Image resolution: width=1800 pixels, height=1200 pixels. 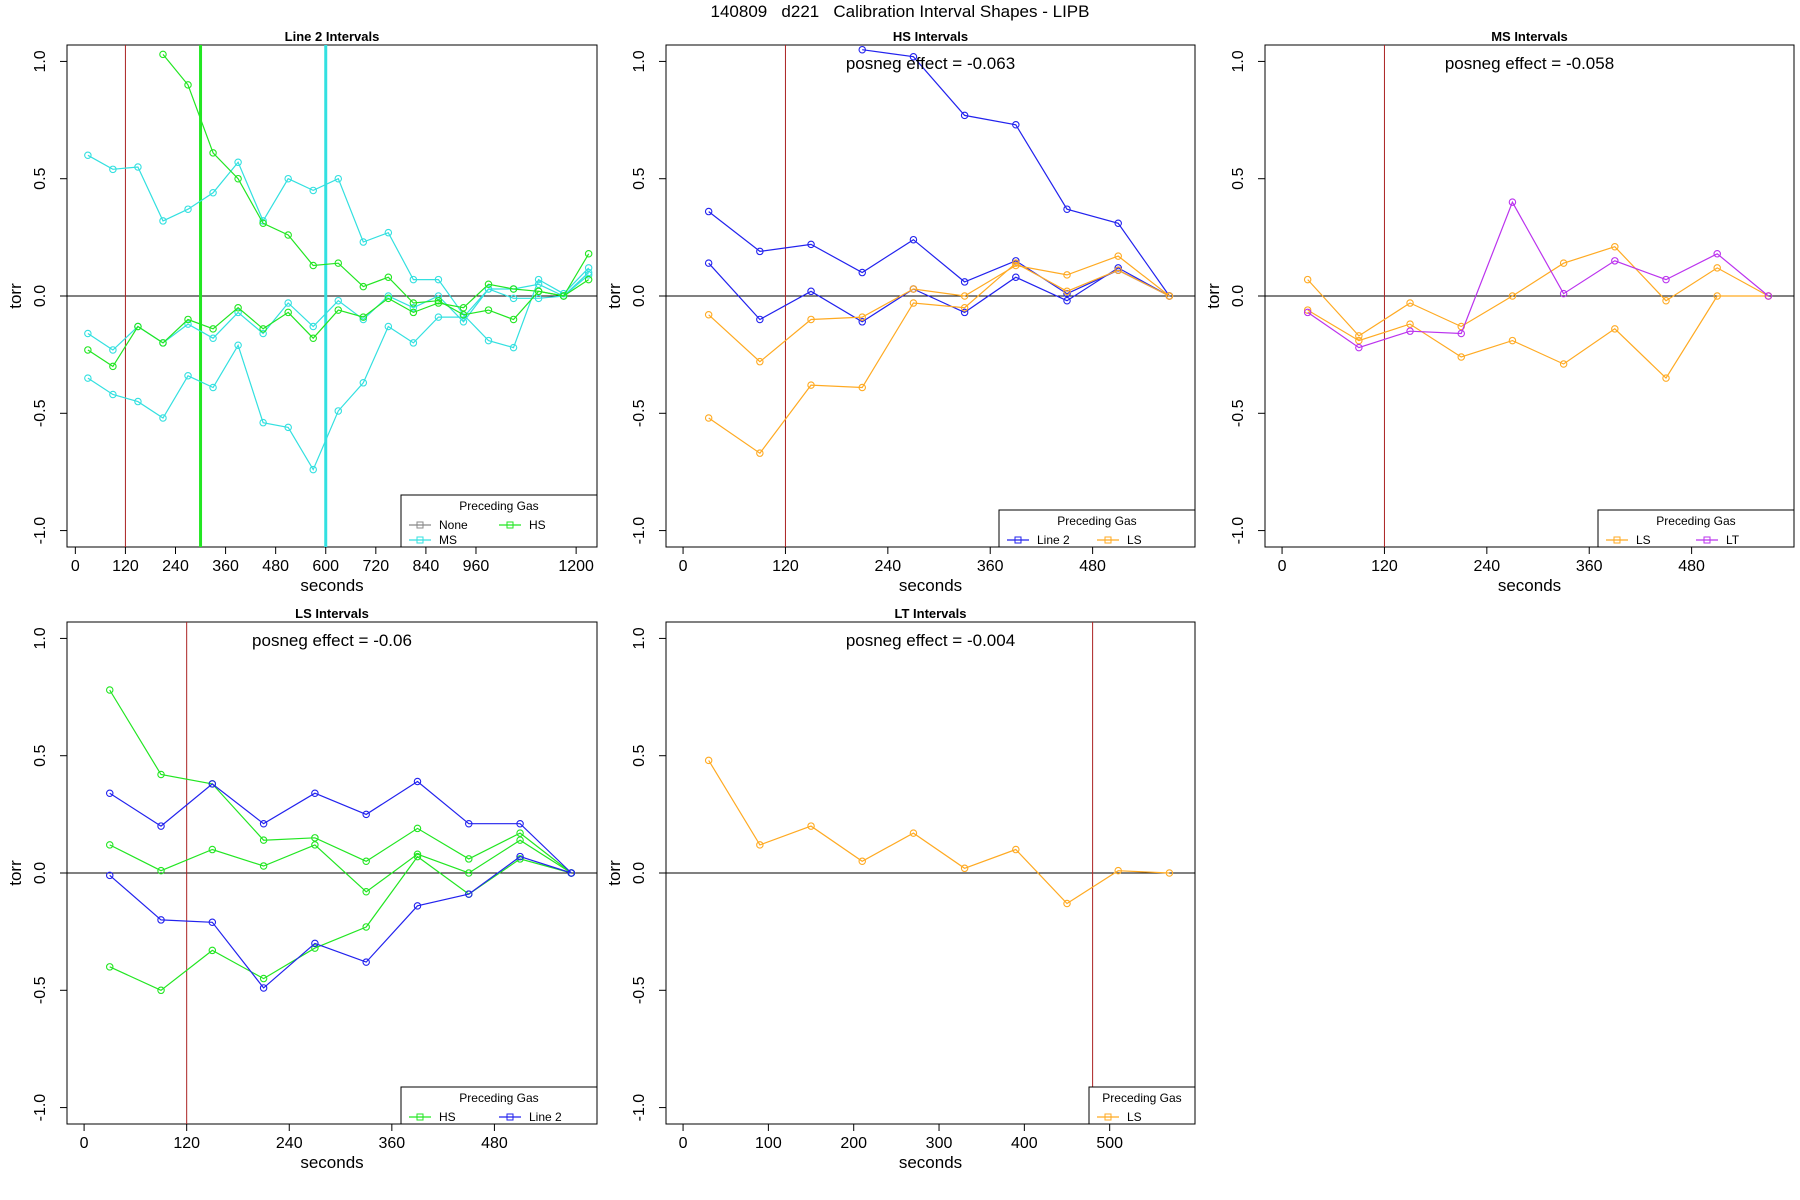 What do you see at coordinates (40, 296) in the screenshot?
I see `y-tick-label: 0.0` at bounding box center [40, 296].